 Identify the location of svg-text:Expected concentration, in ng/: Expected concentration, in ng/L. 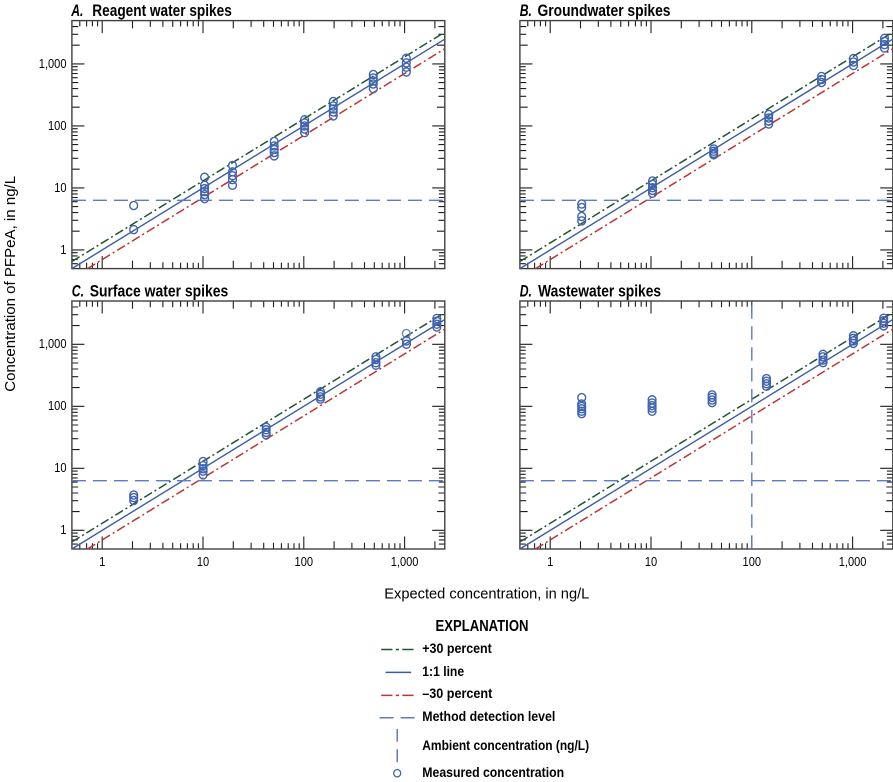
(486, 595).